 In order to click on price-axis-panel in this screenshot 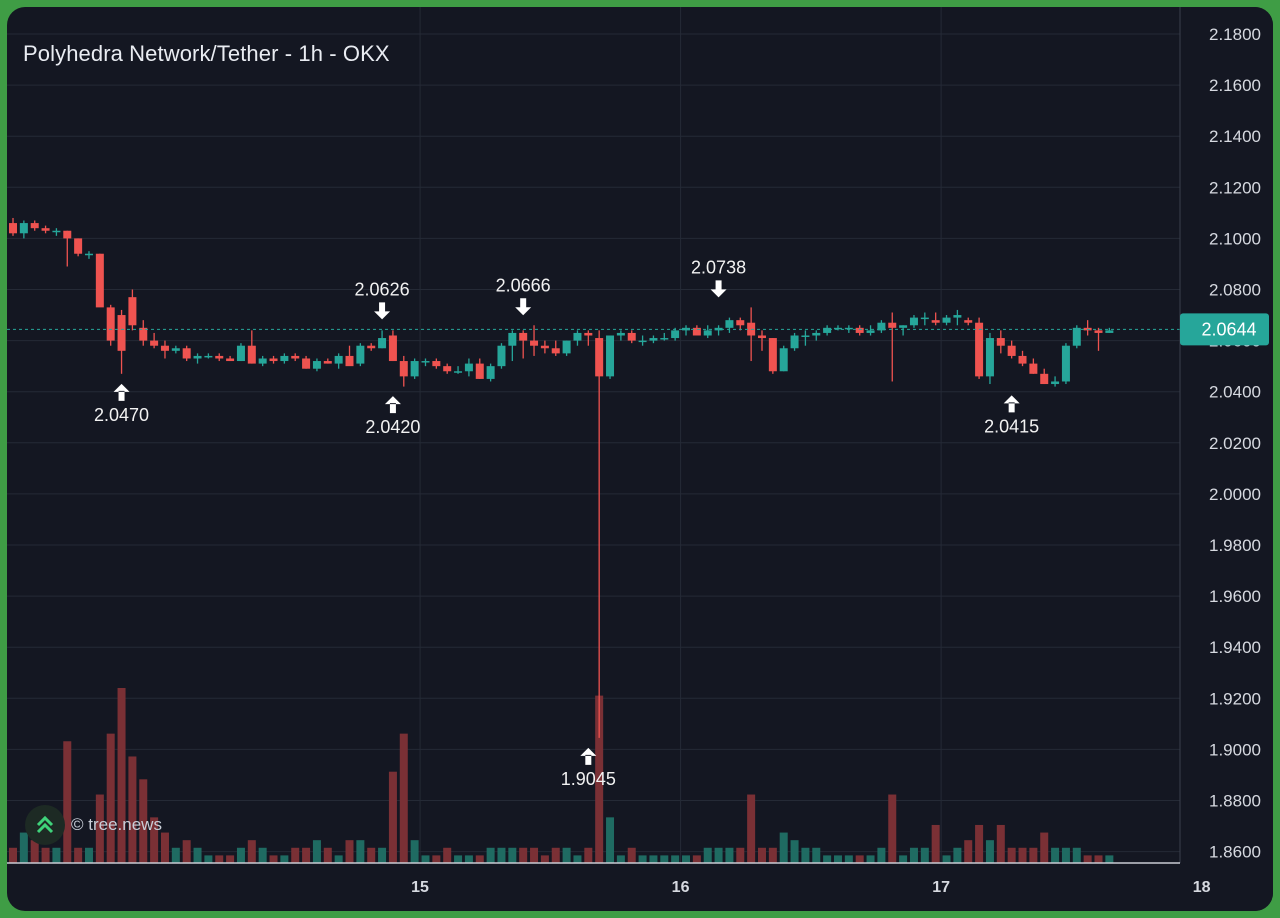, I will do `click(1226, 459)`.